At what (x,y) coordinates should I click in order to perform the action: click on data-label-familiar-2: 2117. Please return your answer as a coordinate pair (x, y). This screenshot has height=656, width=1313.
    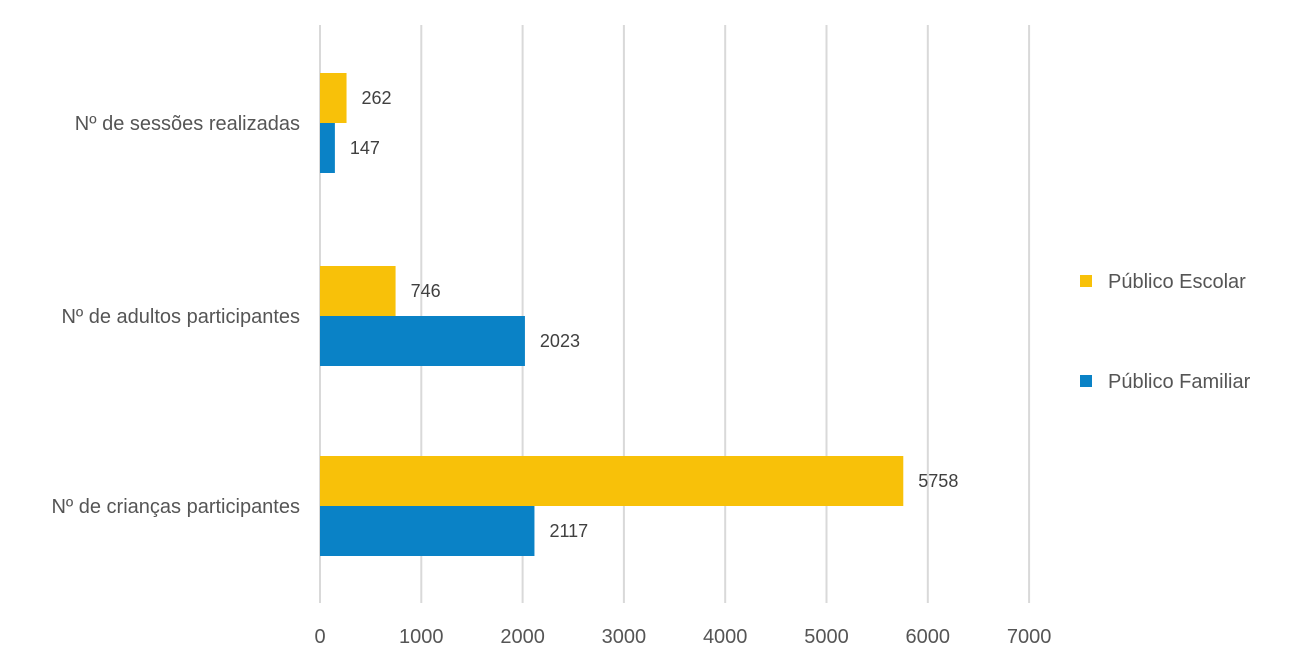
    Looking at the image, I should click on (568, 531).